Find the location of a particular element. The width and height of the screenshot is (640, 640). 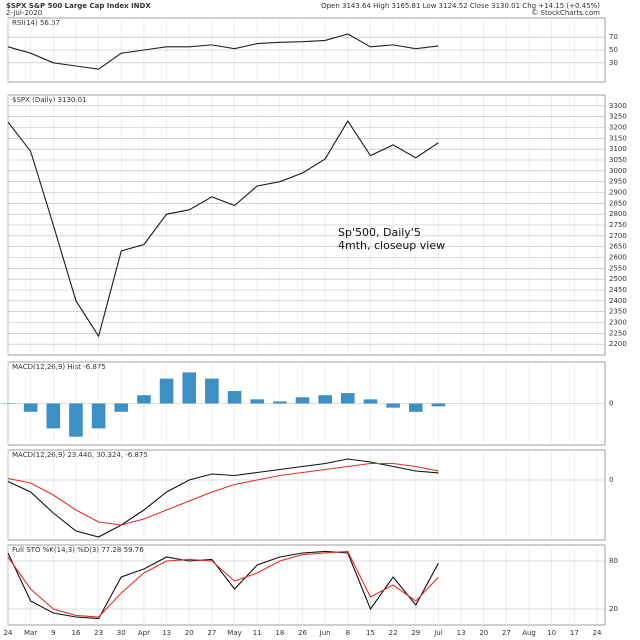

y-tick-label: 2400 is located at coordinates (618, 301).